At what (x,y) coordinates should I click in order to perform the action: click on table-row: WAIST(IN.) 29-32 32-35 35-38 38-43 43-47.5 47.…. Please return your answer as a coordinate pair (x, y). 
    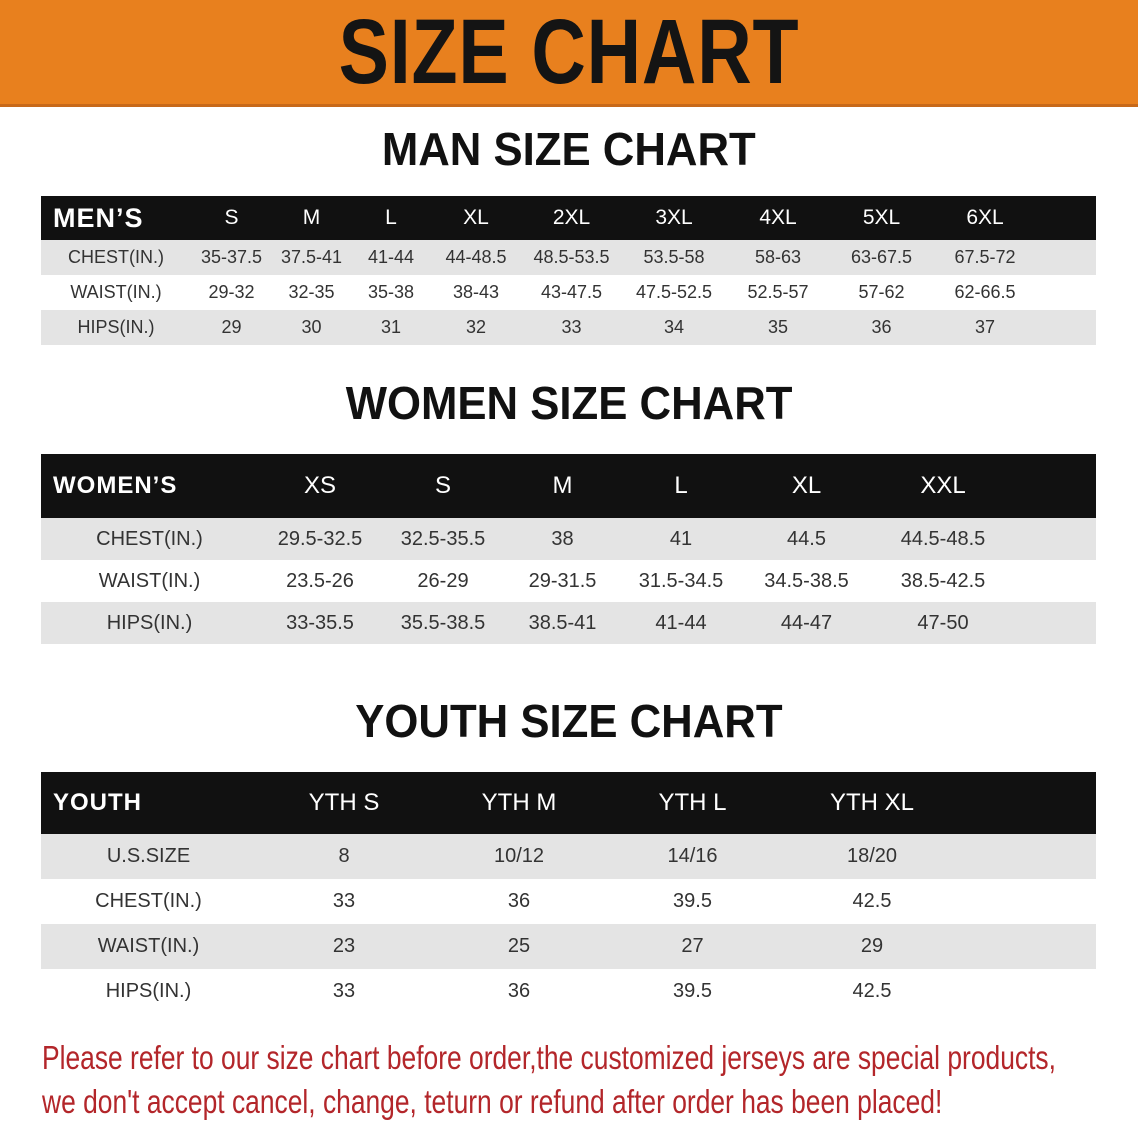
    Looking at the image, I should click on (568, 292).